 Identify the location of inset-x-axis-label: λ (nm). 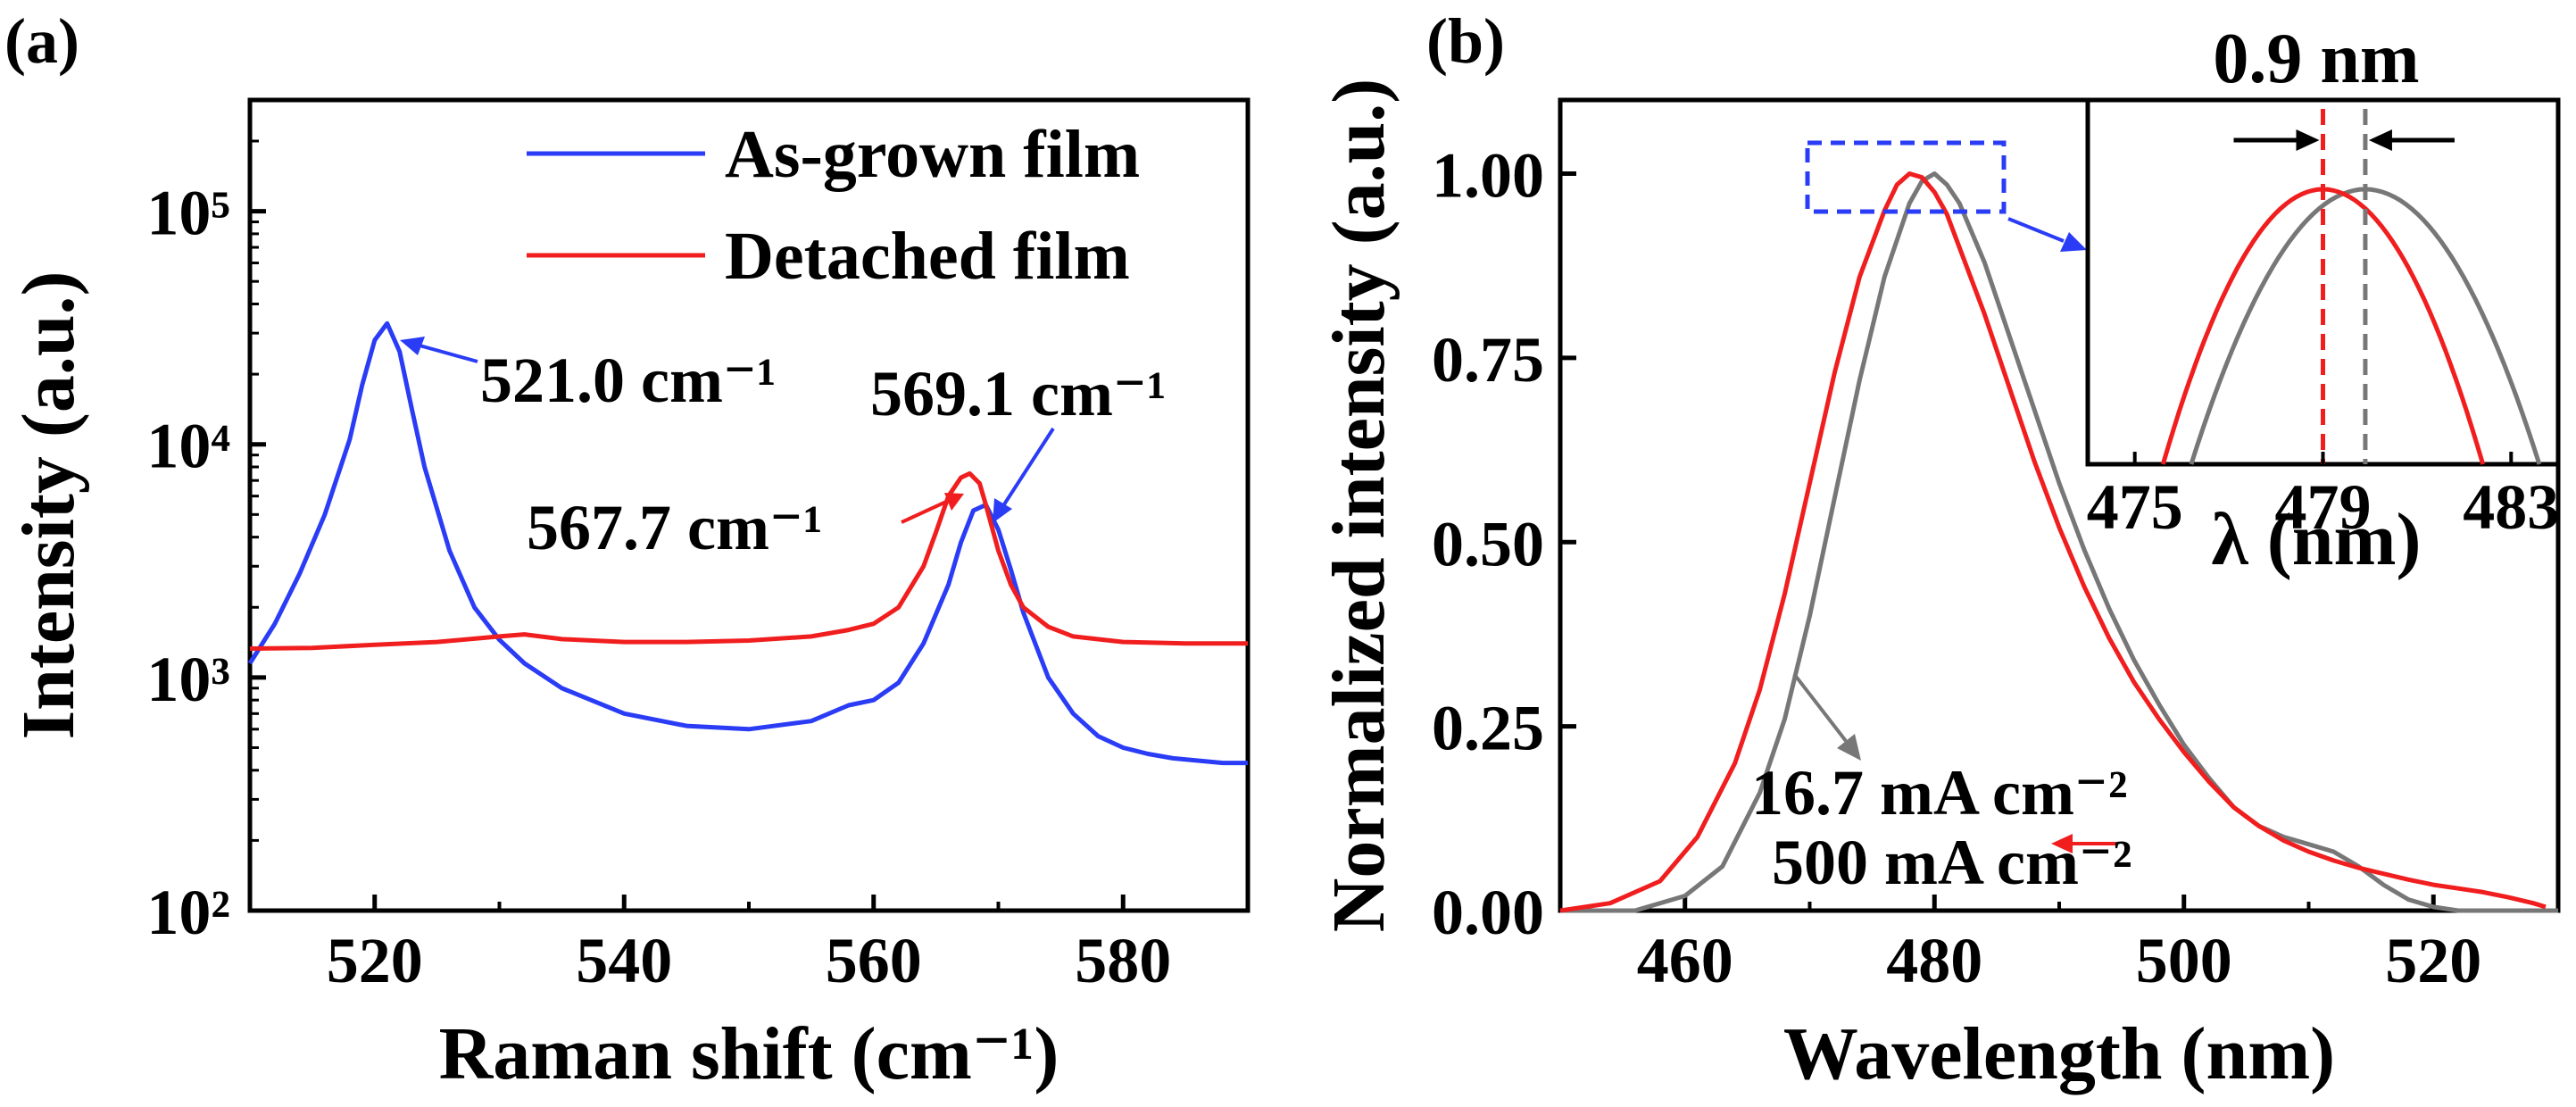
(2317, 539).